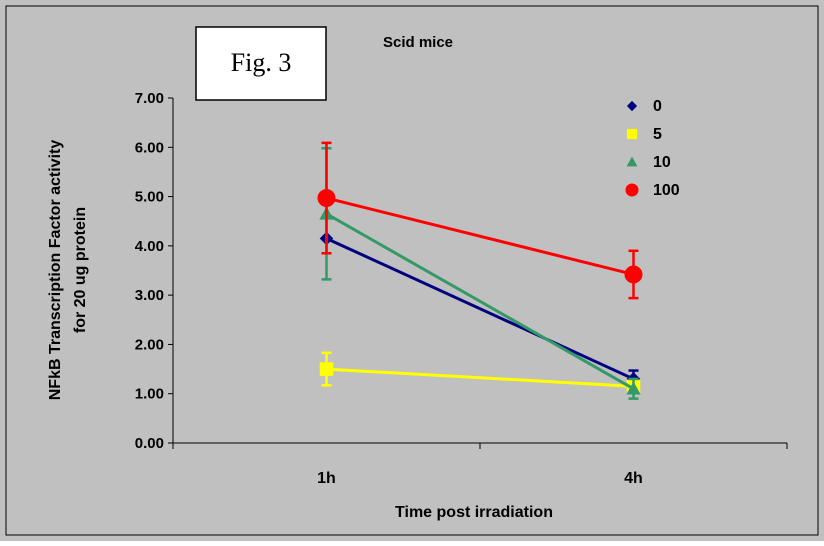 The image size is (824, 546). I want to click on y-ticks: 0.00 1.00 2.00 3.00 4.00 5.00 6.00 7.00, so click(154, 271).